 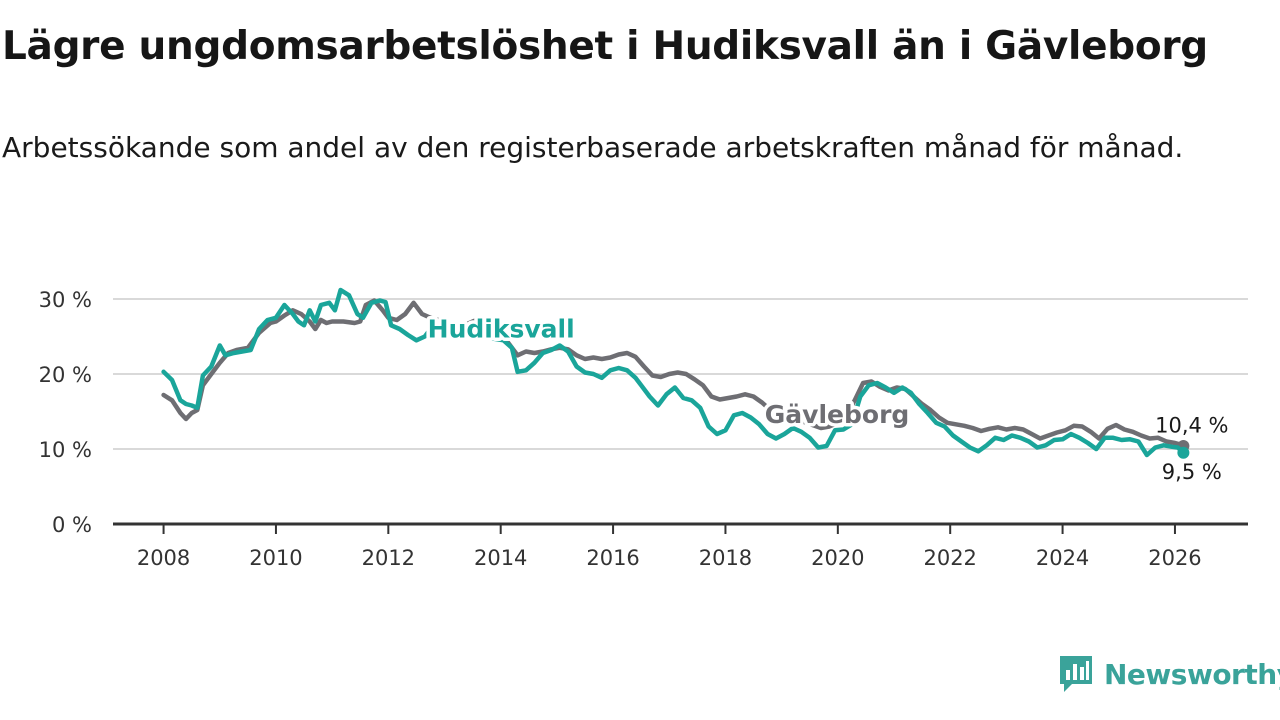 What do you see at coordinates (501, 328) in the screenshot?
I see `series-label-hudiksvall: Hudiksvall` at bounding box center [501, 328].